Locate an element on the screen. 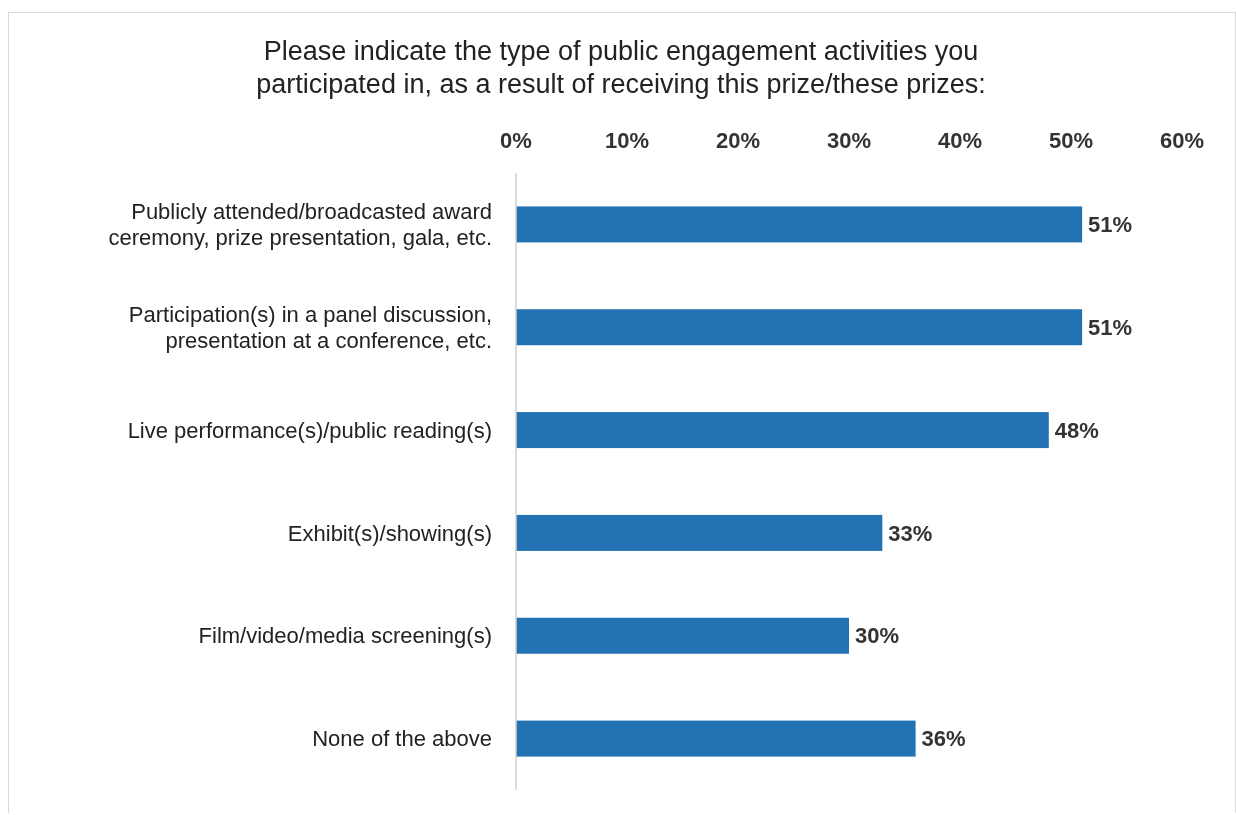  data-label: 33% is located at coordinates (910, 533).